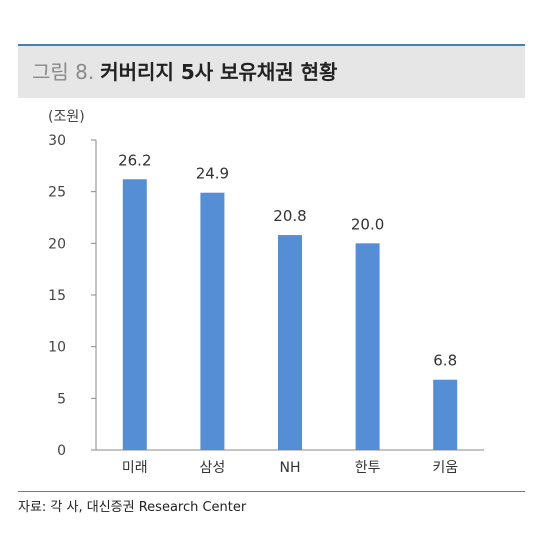 This screenshot has width=543, height=541. What do you see at coordinates (57, 296) in the screenshot?
I see `y-tick-label: 15` at bounding box center [57, 296].